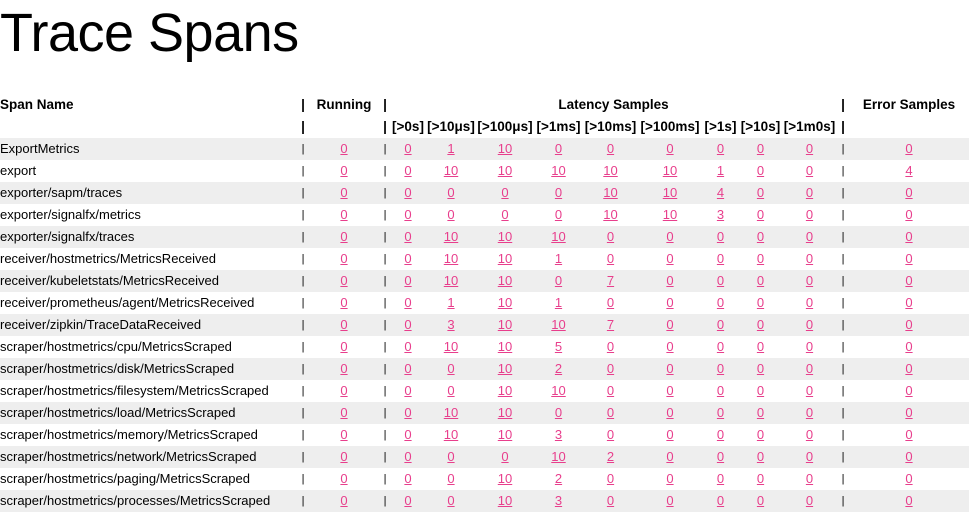 This screenshot has height=523, width=975. I want to click on latency-count-link: 7, so click(610, 324).